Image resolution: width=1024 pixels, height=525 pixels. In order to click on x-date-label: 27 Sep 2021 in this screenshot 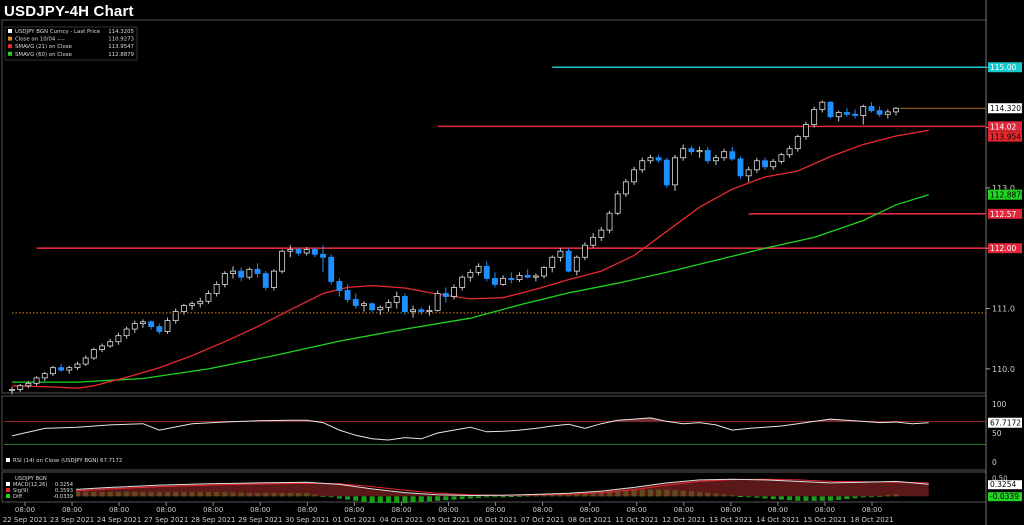, I will do `click(166, 520)`.